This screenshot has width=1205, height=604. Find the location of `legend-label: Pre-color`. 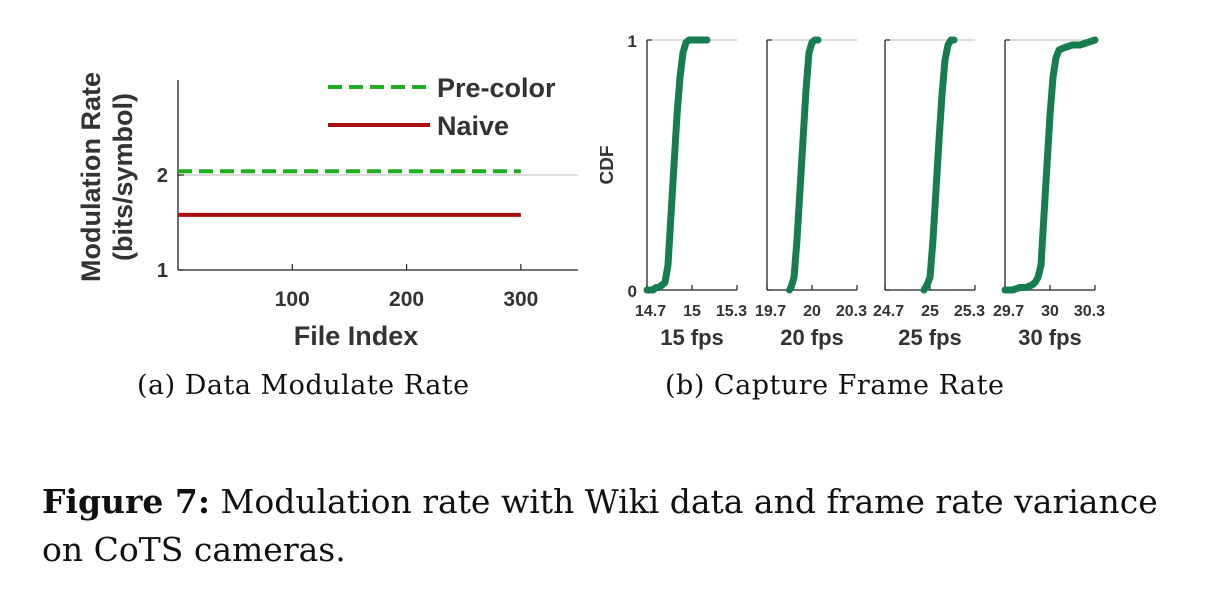

legend-label: Pre-color is located at coordinates (496, 88).